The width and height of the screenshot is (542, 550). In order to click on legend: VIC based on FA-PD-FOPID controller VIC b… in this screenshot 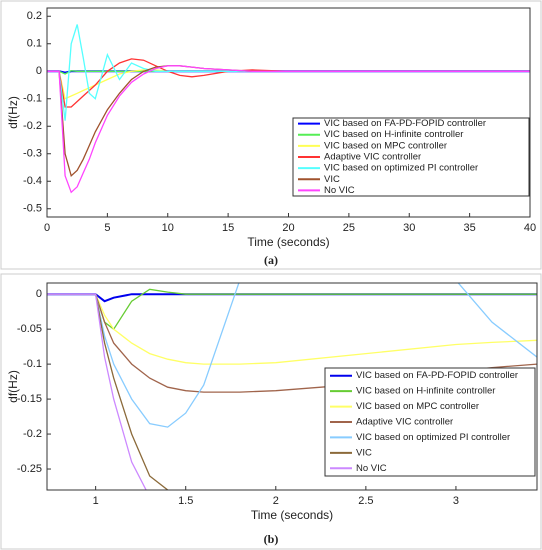, I will do `click(430, 422)`.